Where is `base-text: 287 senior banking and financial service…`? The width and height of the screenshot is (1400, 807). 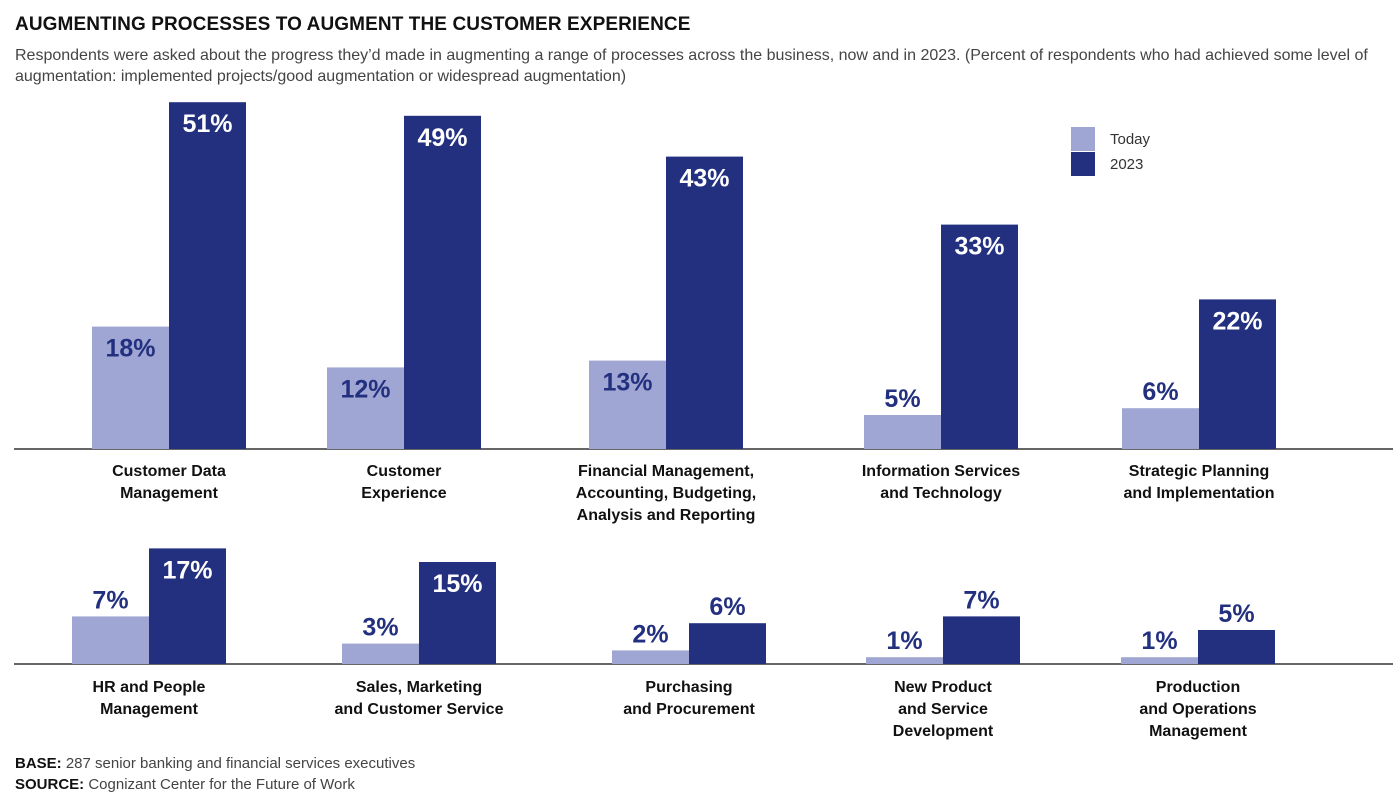
base-text: 287 senior banking and financial service… is located at coordinates (238, 763).